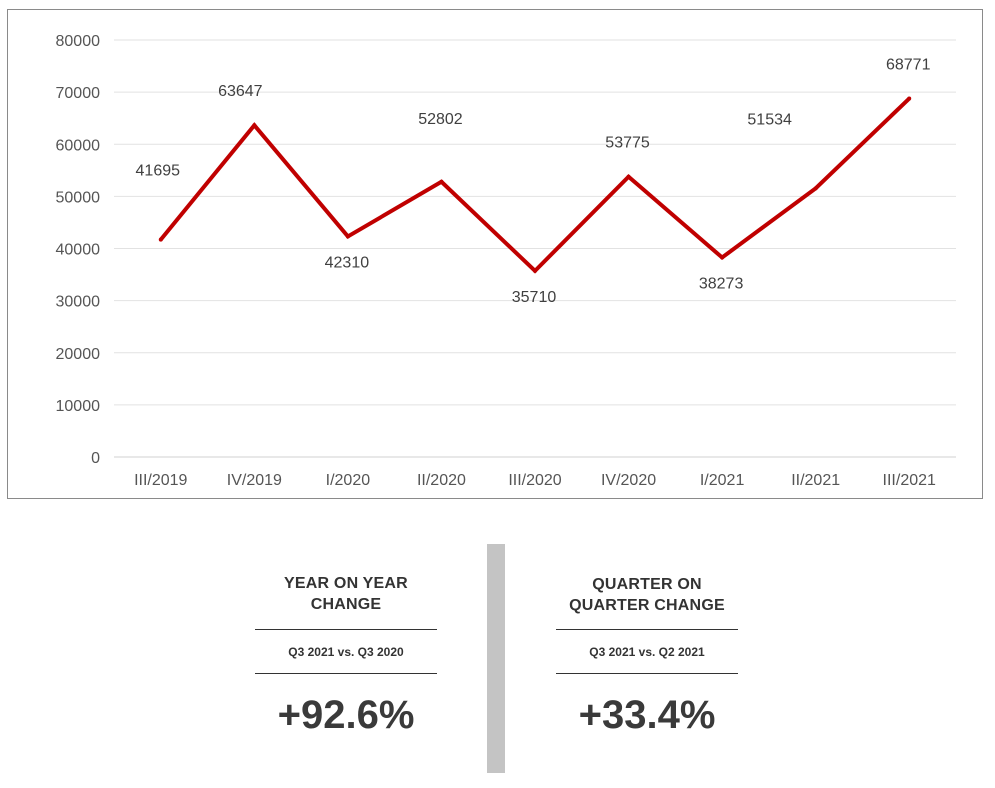  Describe the element at coordinates (346, 594) in the screenshot. I see `yoy-heading: YEAR ON YEAR CHANGE` at that location.